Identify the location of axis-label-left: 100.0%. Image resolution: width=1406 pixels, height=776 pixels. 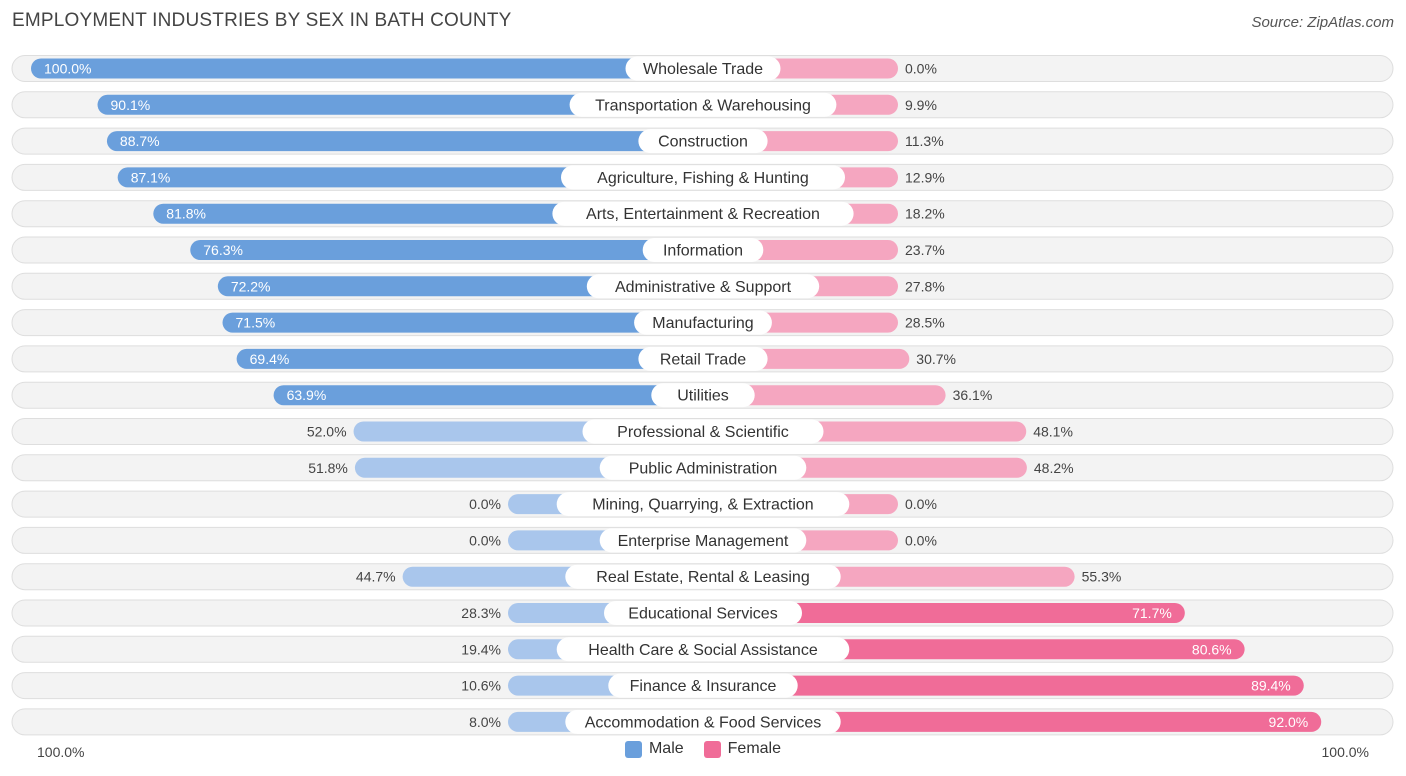
(61, 752).